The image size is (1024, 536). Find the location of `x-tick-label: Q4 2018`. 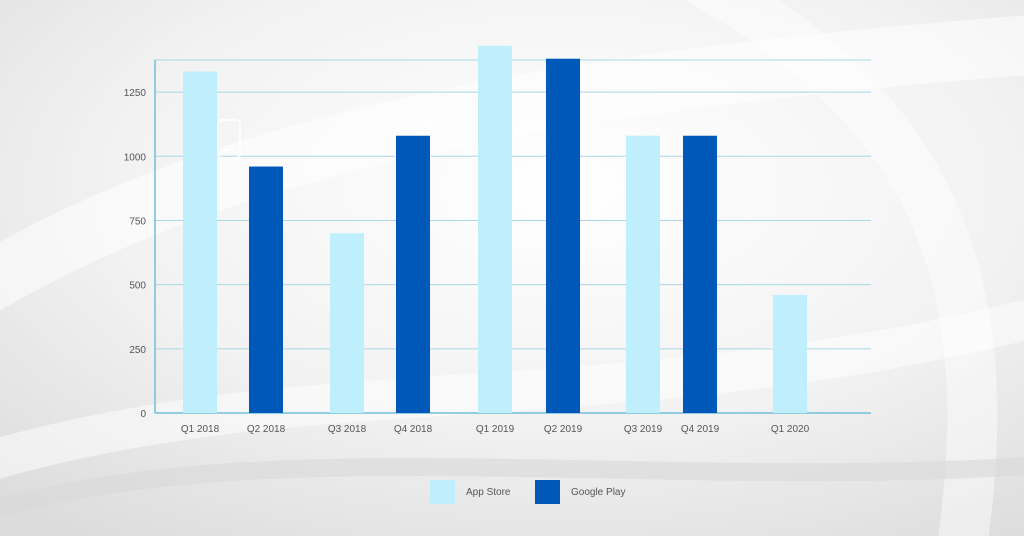

x-tick-label: Q4 2018 is located at coordinates (413, 429).